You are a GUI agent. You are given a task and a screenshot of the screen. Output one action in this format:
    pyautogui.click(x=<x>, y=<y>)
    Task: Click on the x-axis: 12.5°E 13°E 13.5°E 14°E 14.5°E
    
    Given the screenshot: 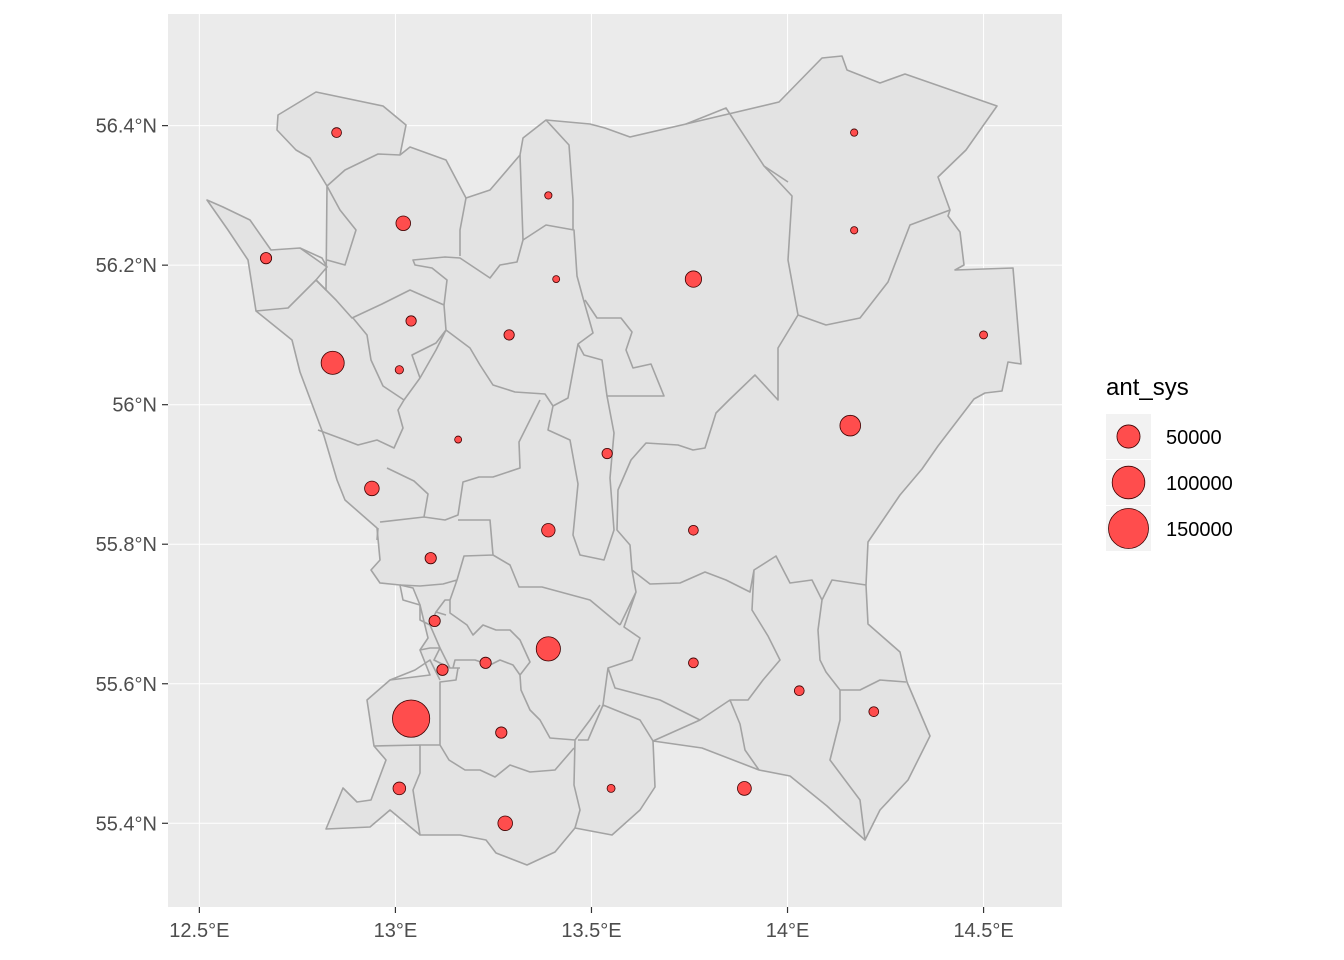 What is the action you would take?
    pyautogui.click(x=591, y=924)
    